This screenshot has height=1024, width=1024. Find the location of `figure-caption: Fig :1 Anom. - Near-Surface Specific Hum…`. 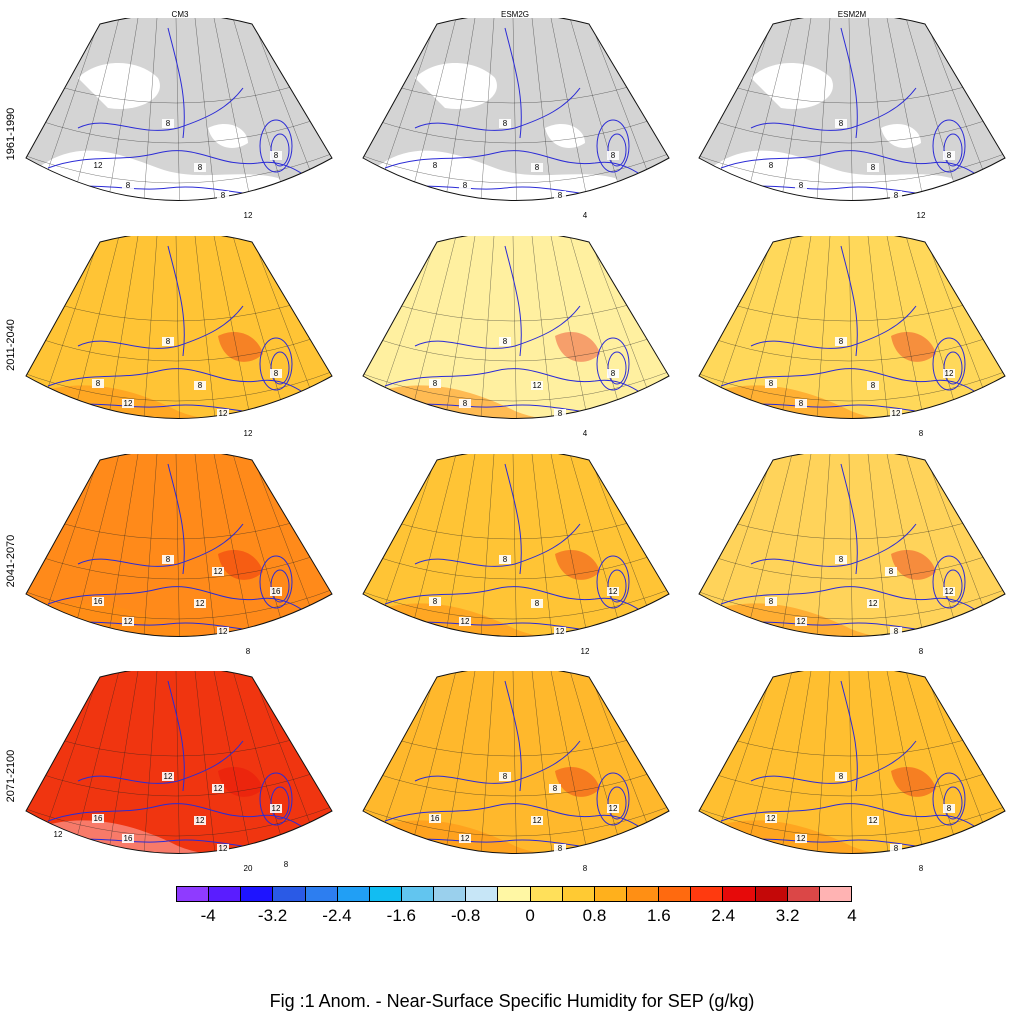

figure-caption: Fig :1 Anom. - Near-Surface Specific Hum… is located at coordinates (512, 1001).